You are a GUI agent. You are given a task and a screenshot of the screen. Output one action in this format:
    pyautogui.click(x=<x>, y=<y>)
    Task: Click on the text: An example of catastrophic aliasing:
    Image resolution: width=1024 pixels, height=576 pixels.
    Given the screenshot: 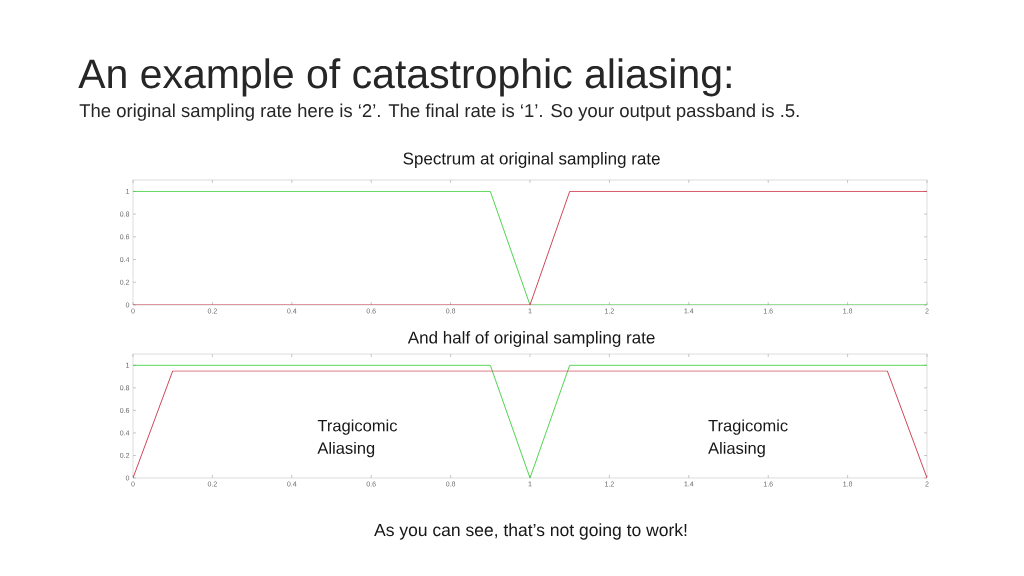 What is the action you would take?
    pyautogui.click(x=404, y=77)
    